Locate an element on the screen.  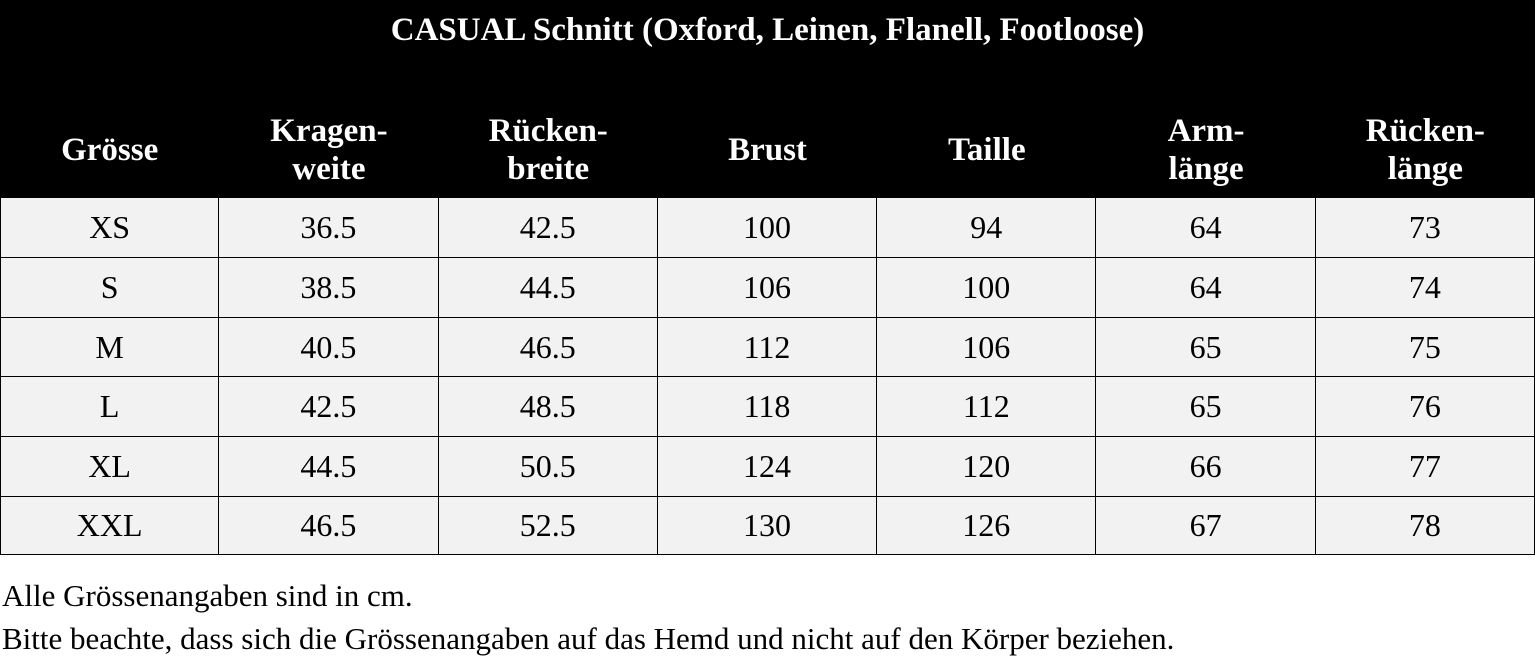
value-cell: 76 is located at coordinates (1425, 407).